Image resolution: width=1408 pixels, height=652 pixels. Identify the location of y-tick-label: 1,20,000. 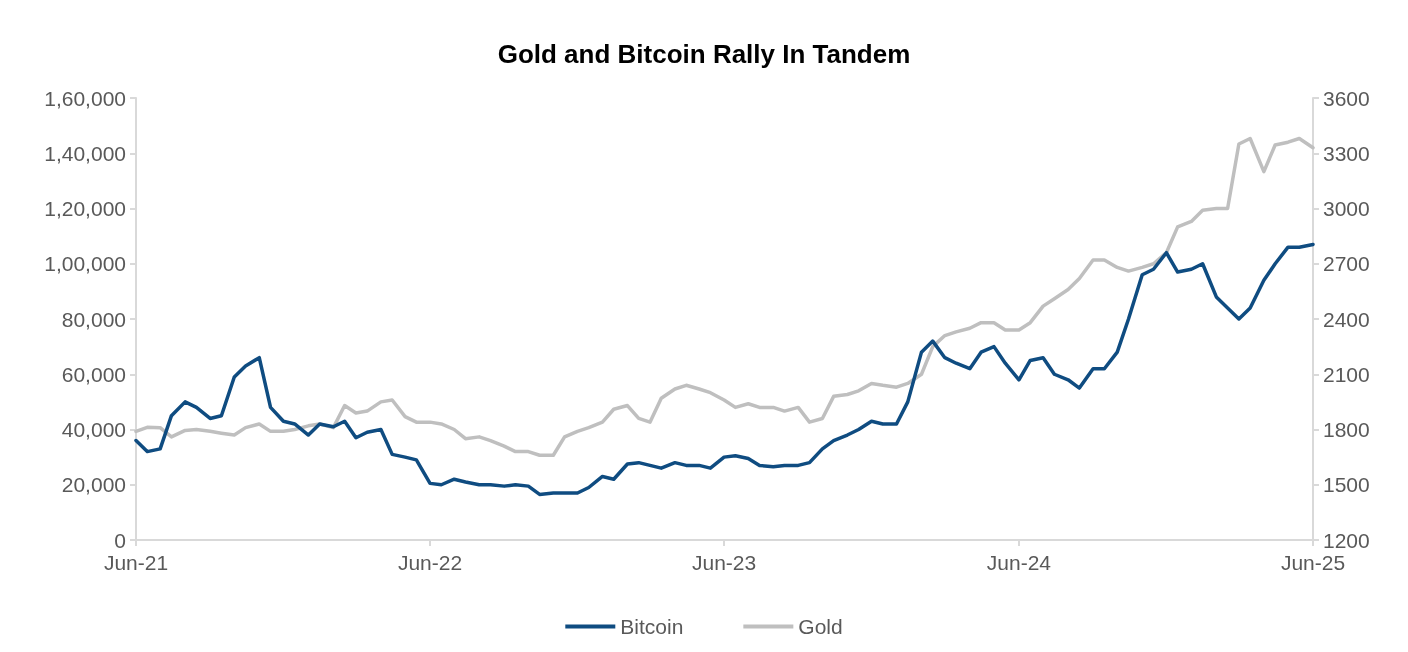
(85, 208).